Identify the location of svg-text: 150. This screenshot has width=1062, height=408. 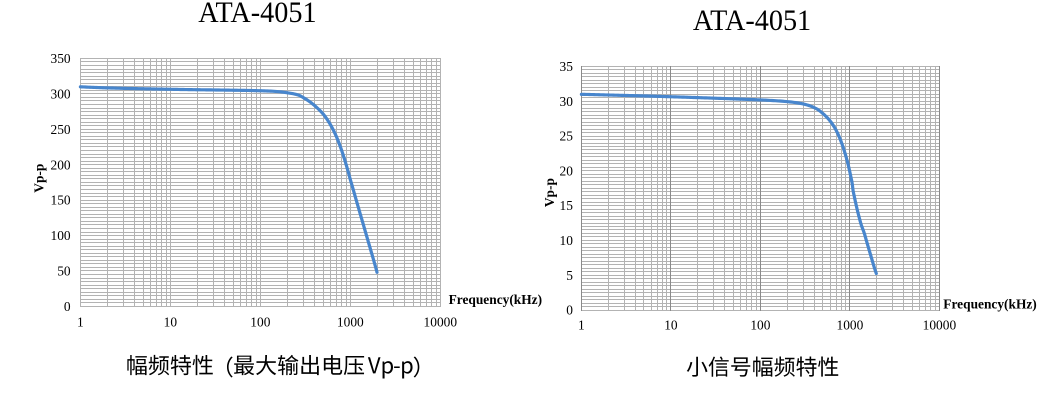
(61, 200).